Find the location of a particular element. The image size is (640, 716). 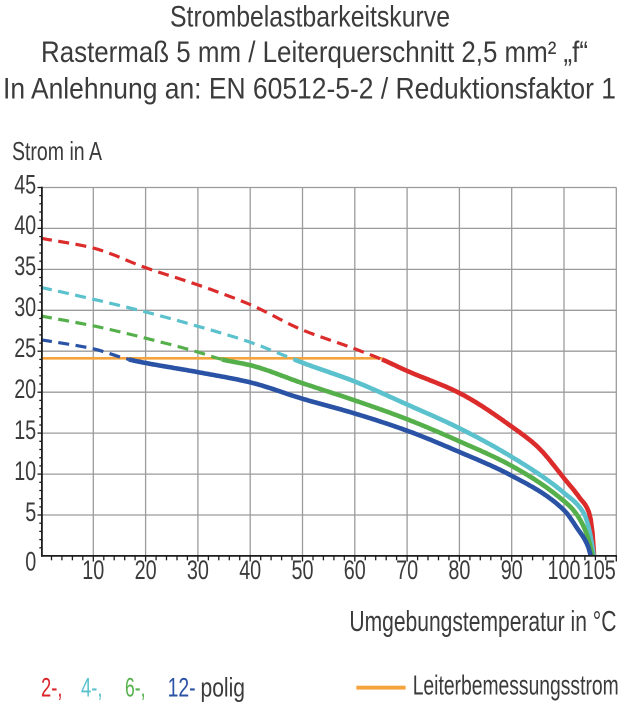

svg-text: 50 is located at coordinates (303, 570).